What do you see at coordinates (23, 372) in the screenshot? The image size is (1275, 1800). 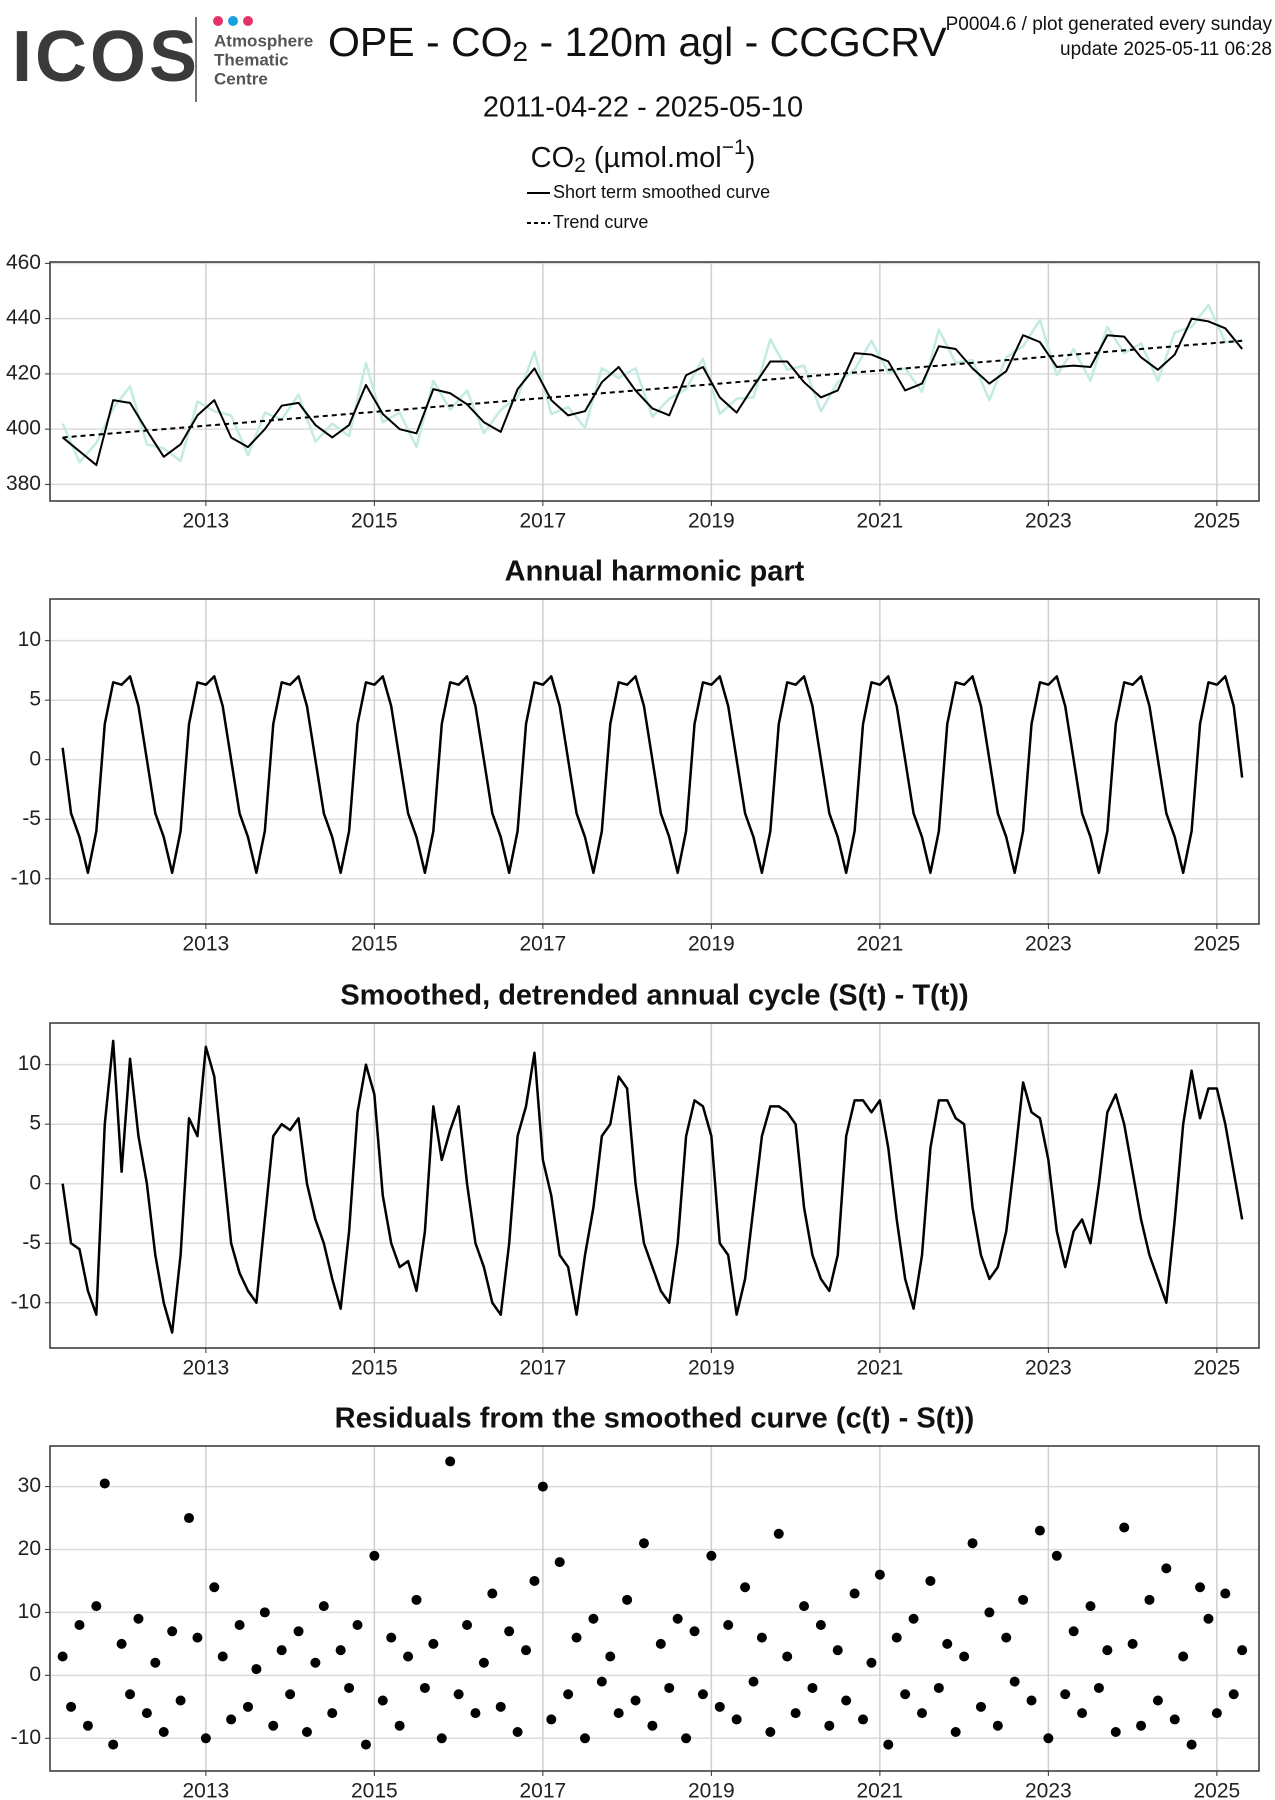 I see `y-tick-label: 420` at bounding box center [23, 372].